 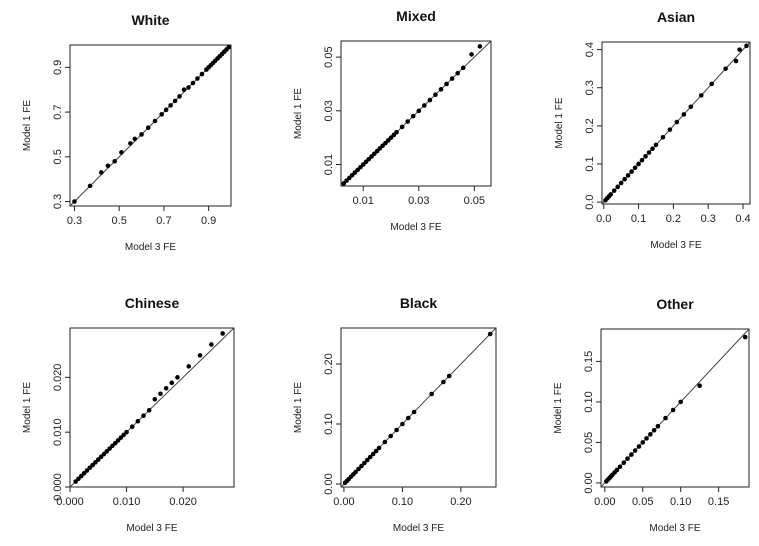 I want to click on y-tick-label: 0.05, so click(x=329, y=56).